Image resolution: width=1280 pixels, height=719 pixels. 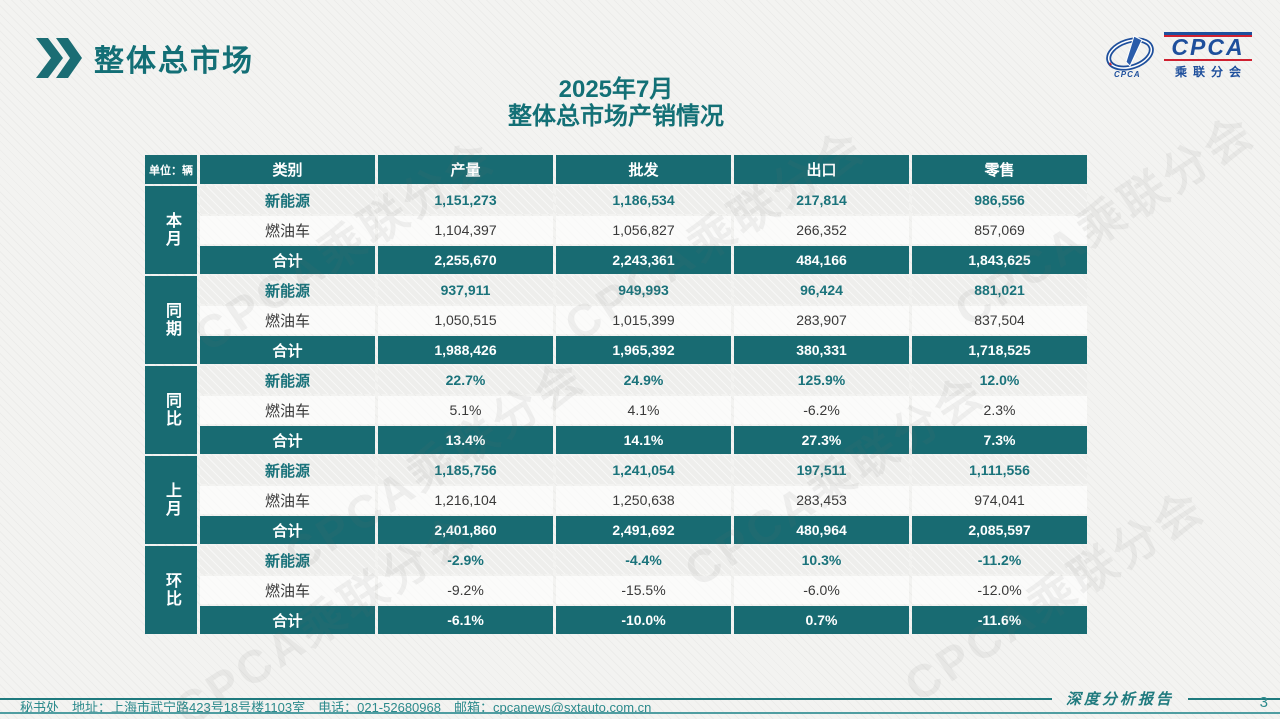 I want to click on value-cell: 1,241,054, so click(x=643, y=470).